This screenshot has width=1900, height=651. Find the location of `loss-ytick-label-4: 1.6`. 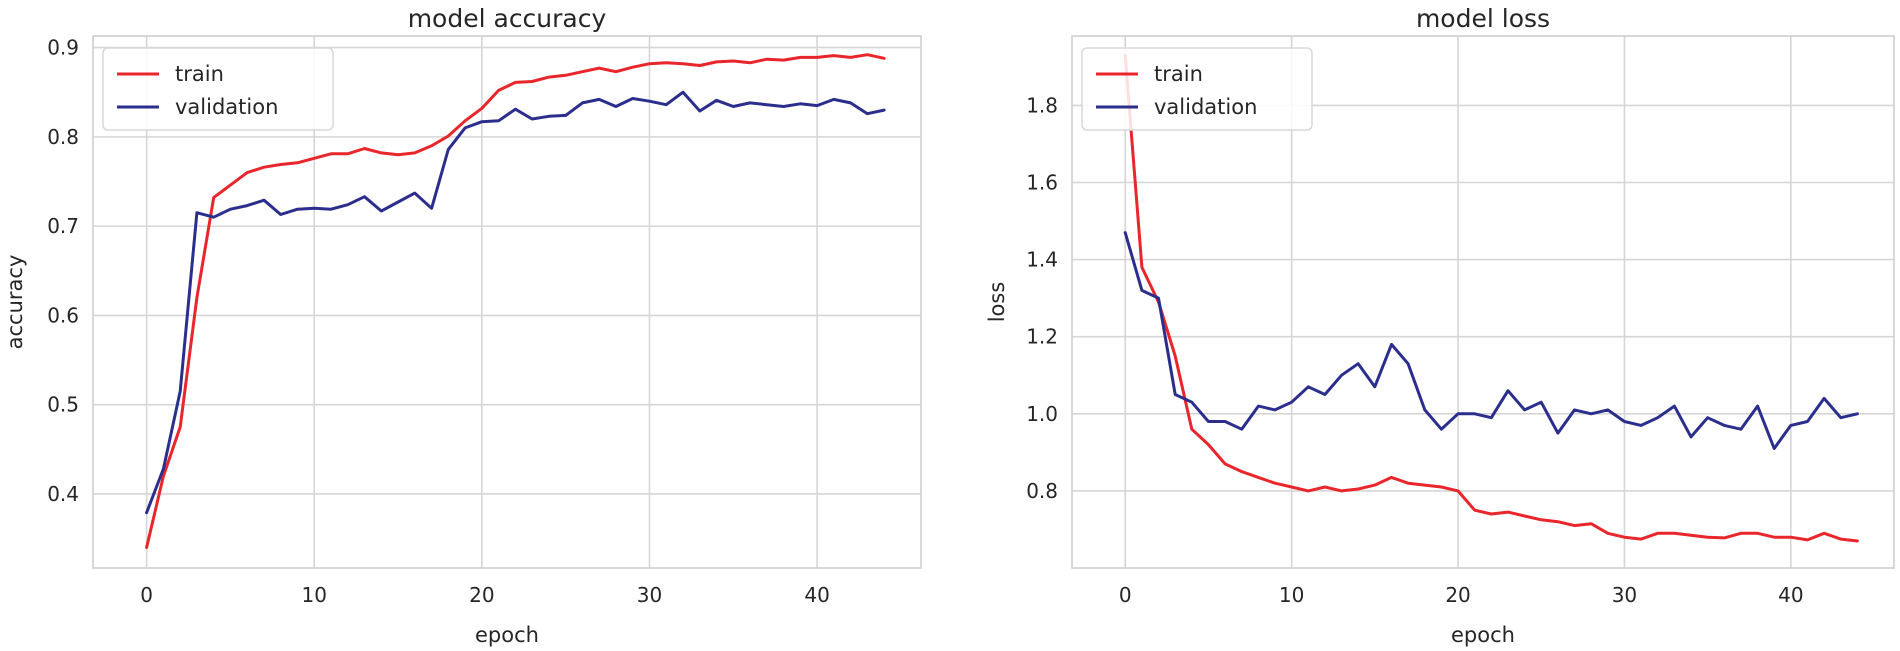

loss-ytick-label-4: 1.6 is located at coordinates (1042, 182).